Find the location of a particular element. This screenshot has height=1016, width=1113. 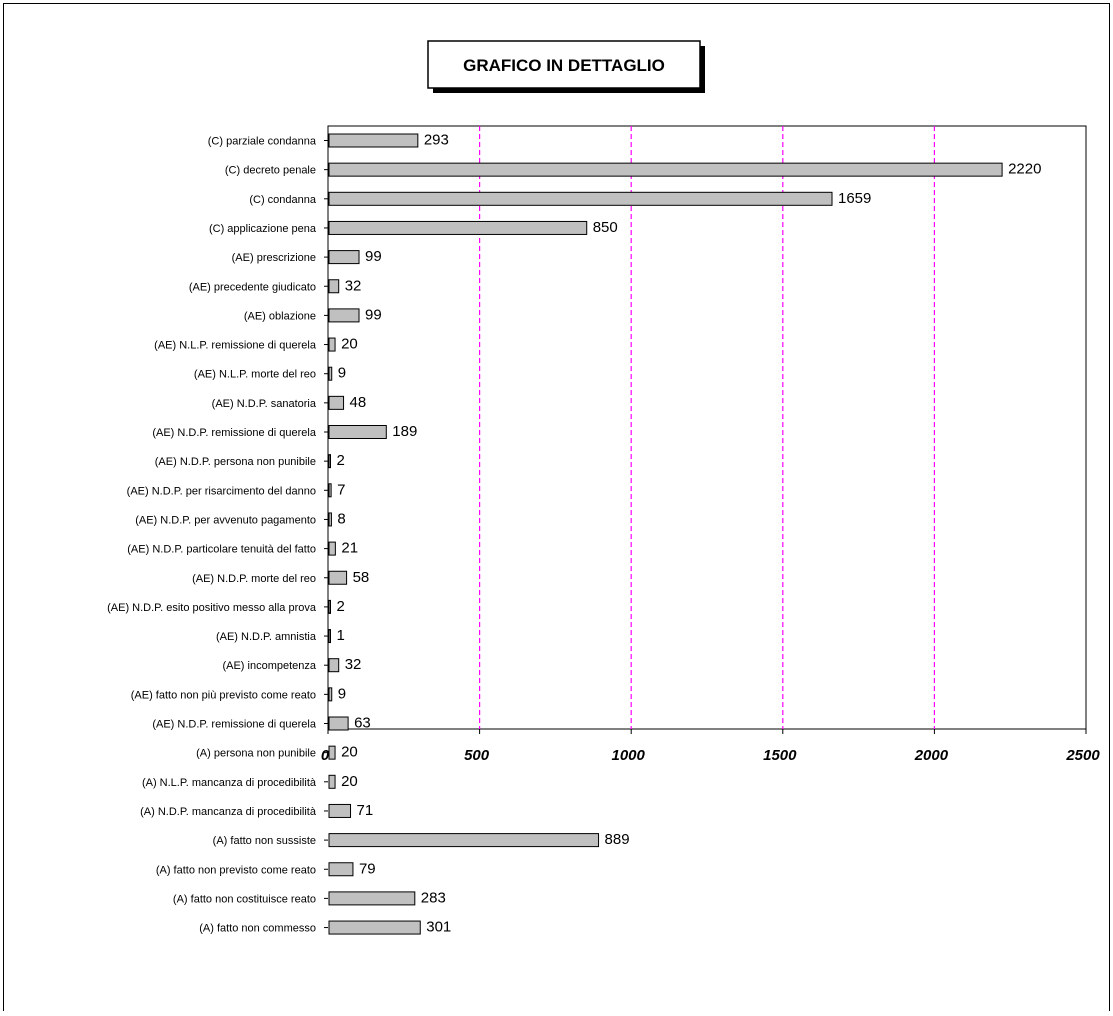

category-label: (A) N.D.P. mancanza di procedibilità is located at coordinates (228, 812).